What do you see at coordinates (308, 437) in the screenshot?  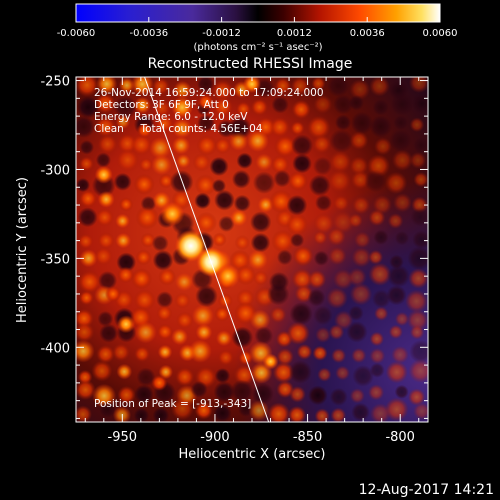 I see `x-tick-label: -850` at bounding box center [308, 437].